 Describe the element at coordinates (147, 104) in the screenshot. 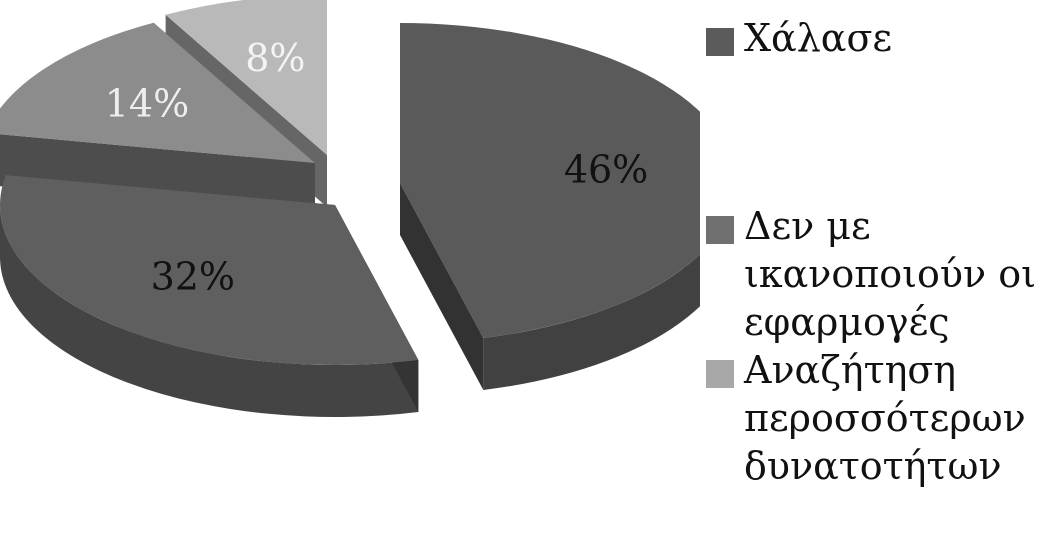

I see `pie-label-2: 14%` at that location.